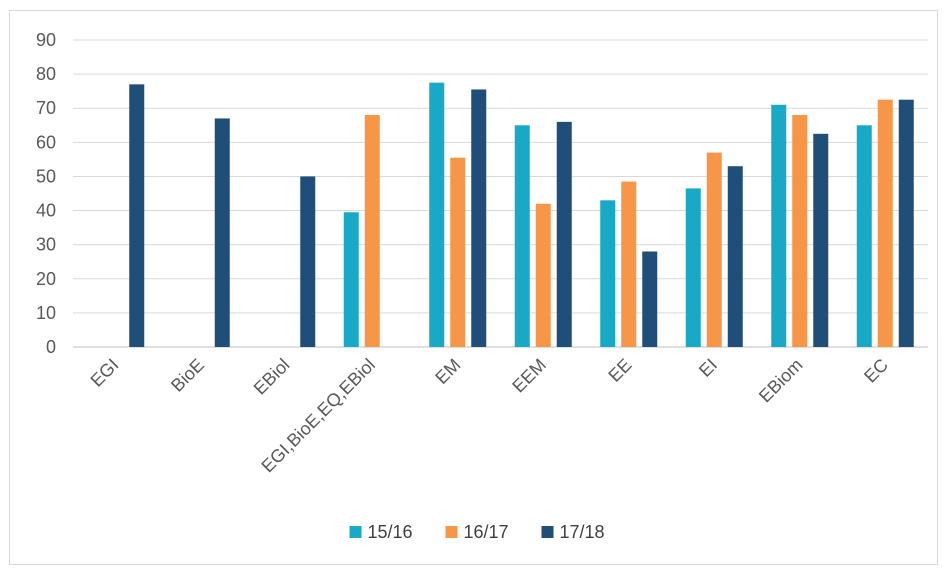 The image size is (949, 572). Describe the element at coordinates (46, 108) in the screenshot. I see `y-tick-label: 70` at that location.